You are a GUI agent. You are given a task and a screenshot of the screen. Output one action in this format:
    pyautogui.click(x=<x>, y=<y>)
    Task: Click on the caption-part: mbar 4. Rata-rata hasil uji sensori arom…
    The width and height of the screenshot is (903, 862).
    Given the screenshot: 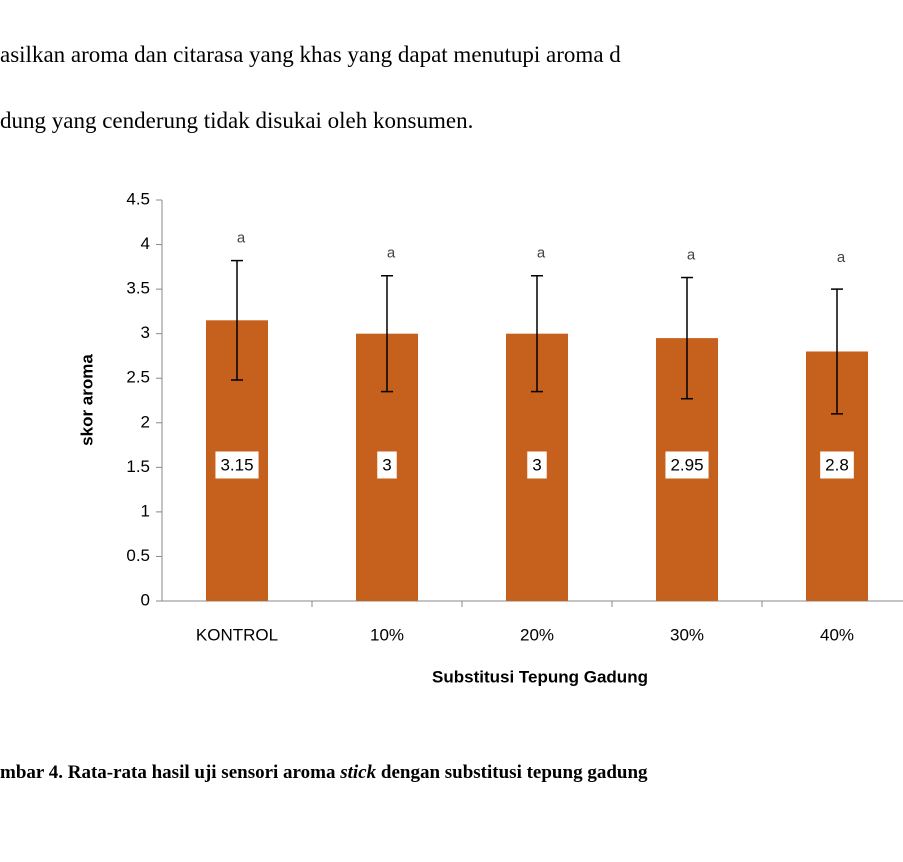 What is the action you would take?
    pyautogui.click(x=170, y=772)
    